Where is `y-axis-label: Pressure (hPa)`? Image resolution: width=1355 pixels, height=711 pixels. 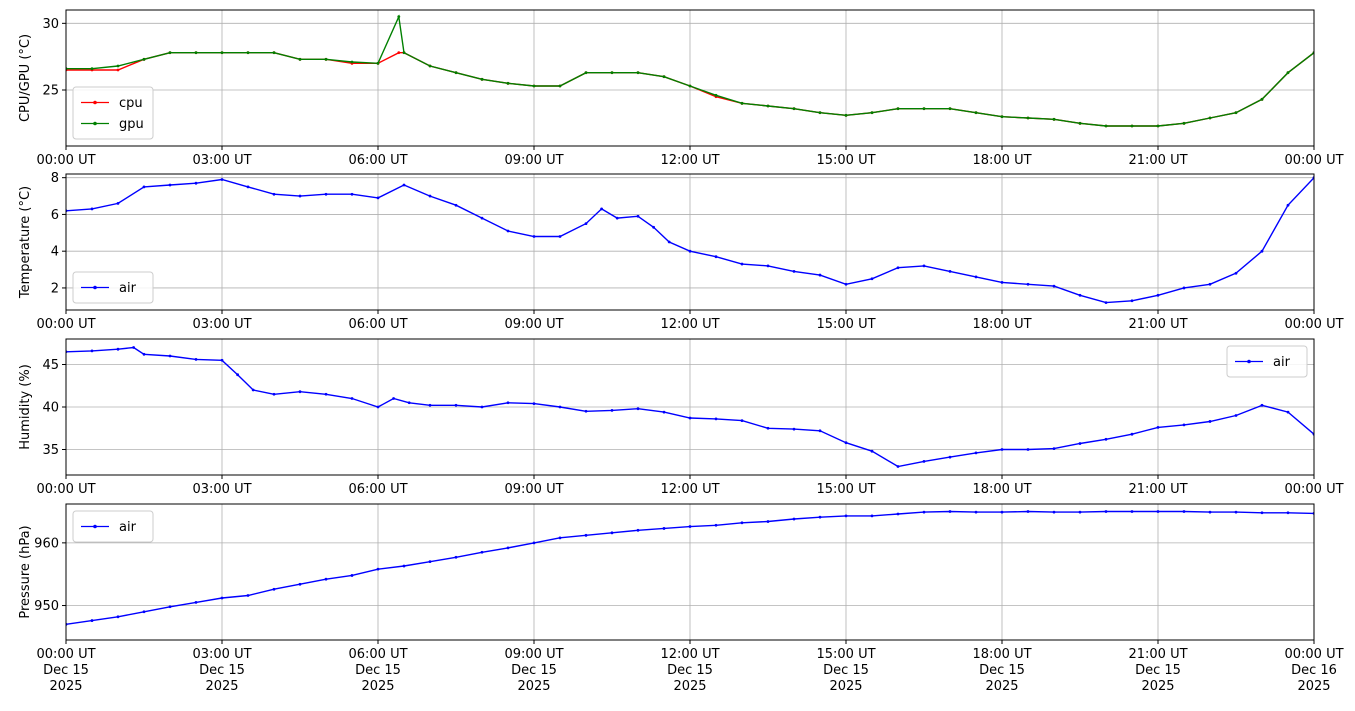 y-axis-label: Pressure (hPa) is located at coordinates (25, 571).